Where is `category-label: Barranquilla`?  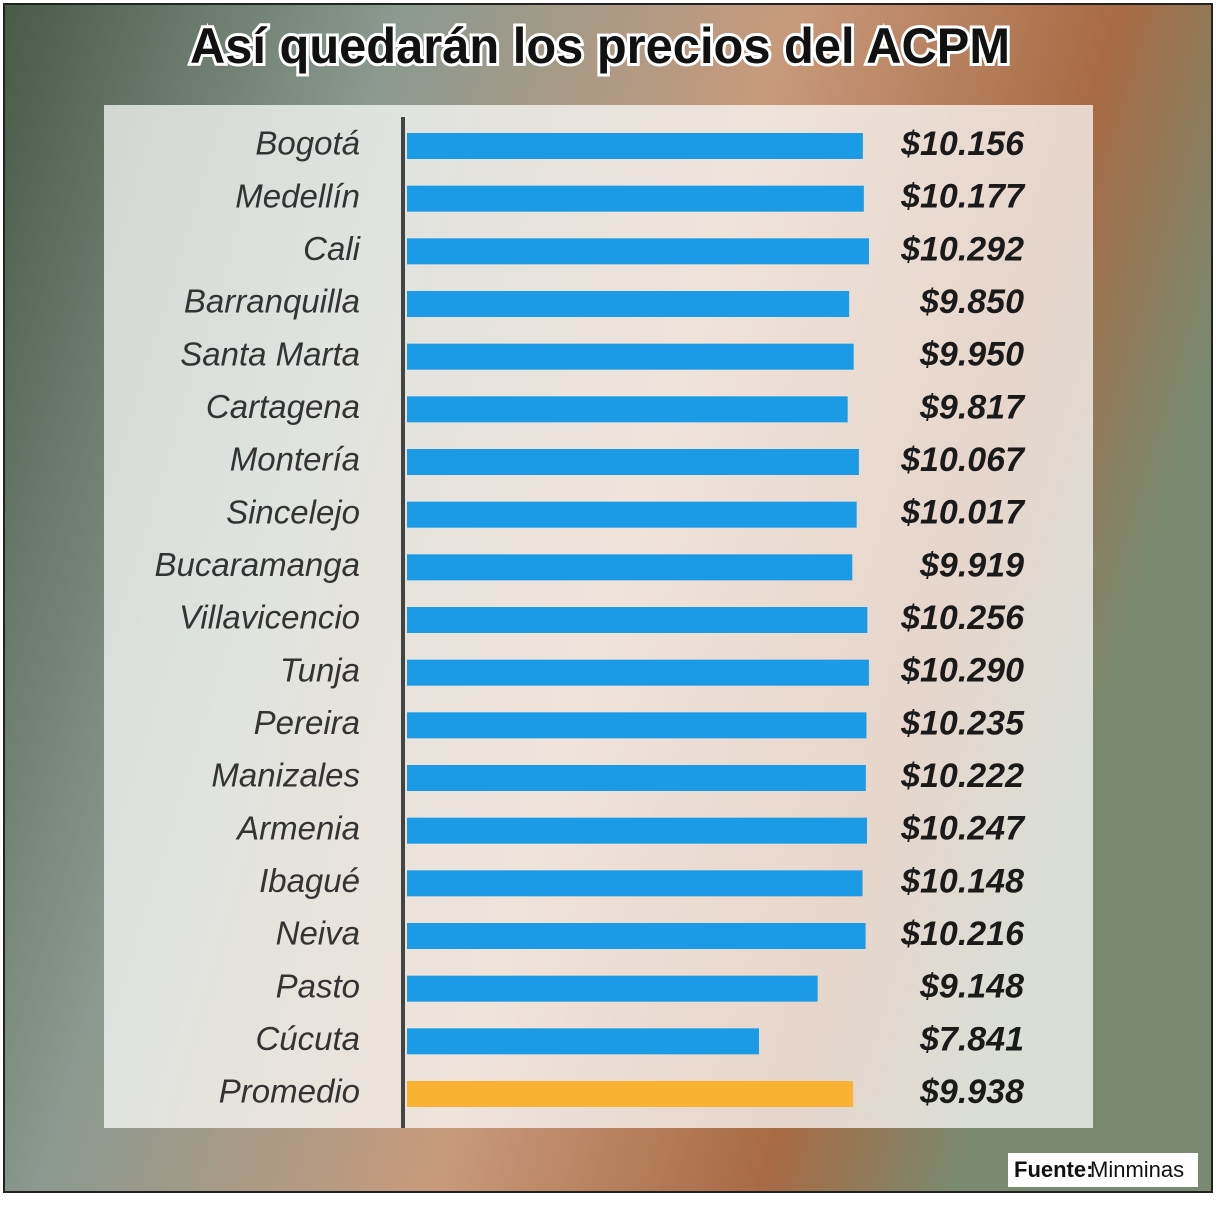
category-label: Barranquilla is located at coordinates (272, 301).